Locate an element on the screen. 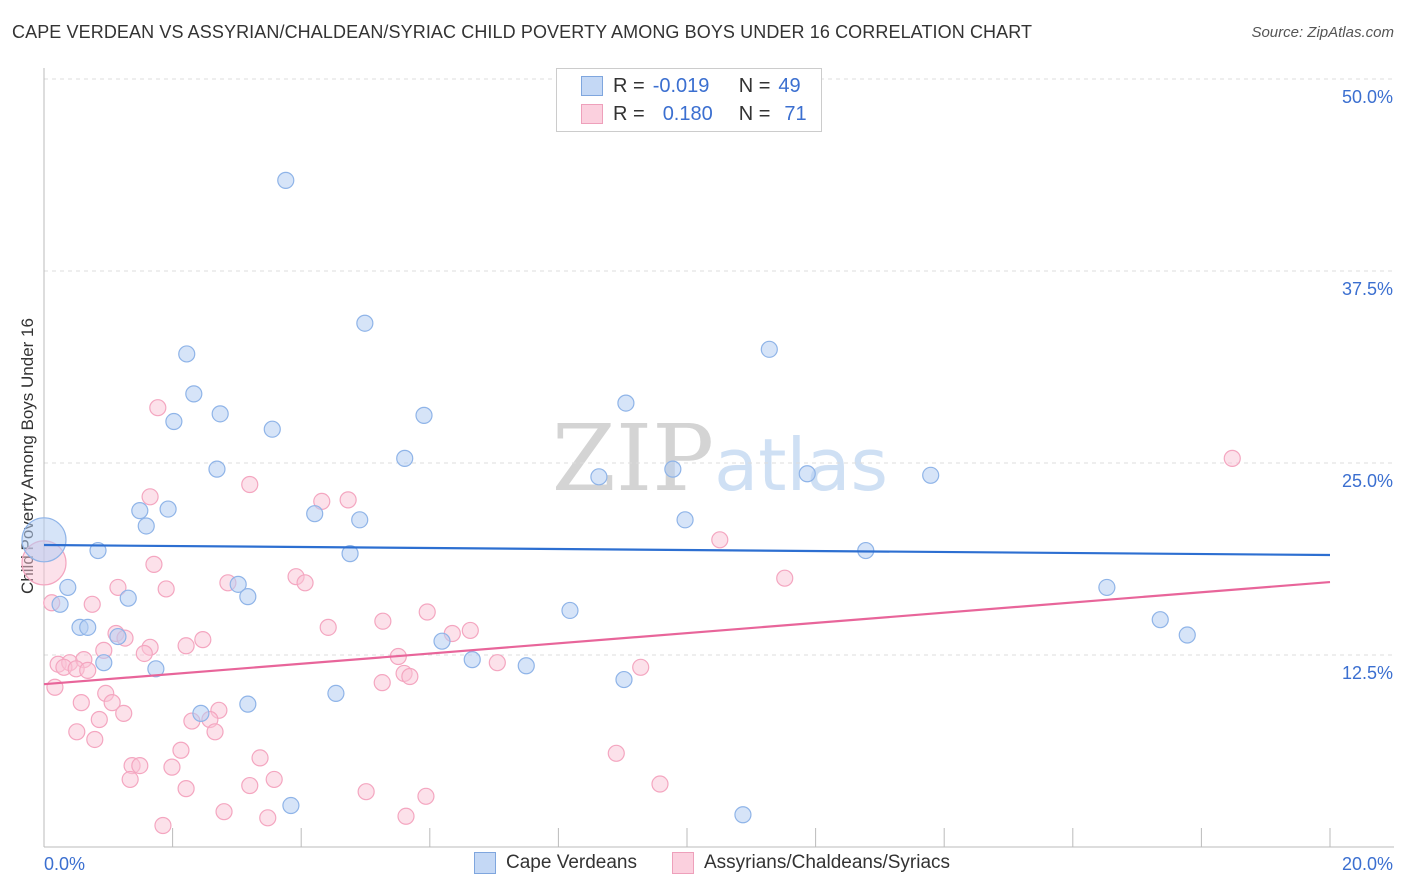 The image size is (1406, 892). chart-source: Source: ZipAtlas.com is located at coordinates (1322, 32).